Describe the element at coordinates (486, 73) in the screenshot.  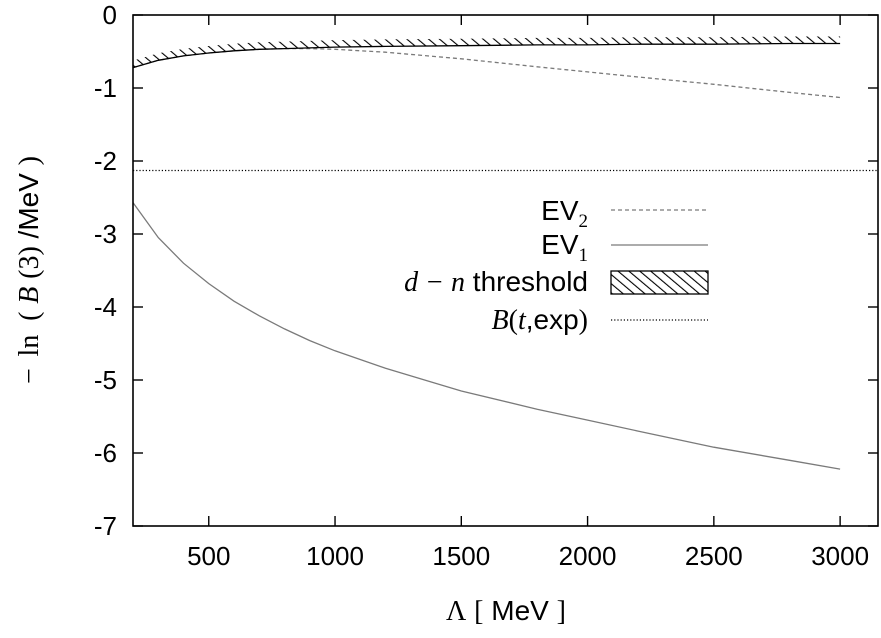
I see `series-ev2-line` at that location.